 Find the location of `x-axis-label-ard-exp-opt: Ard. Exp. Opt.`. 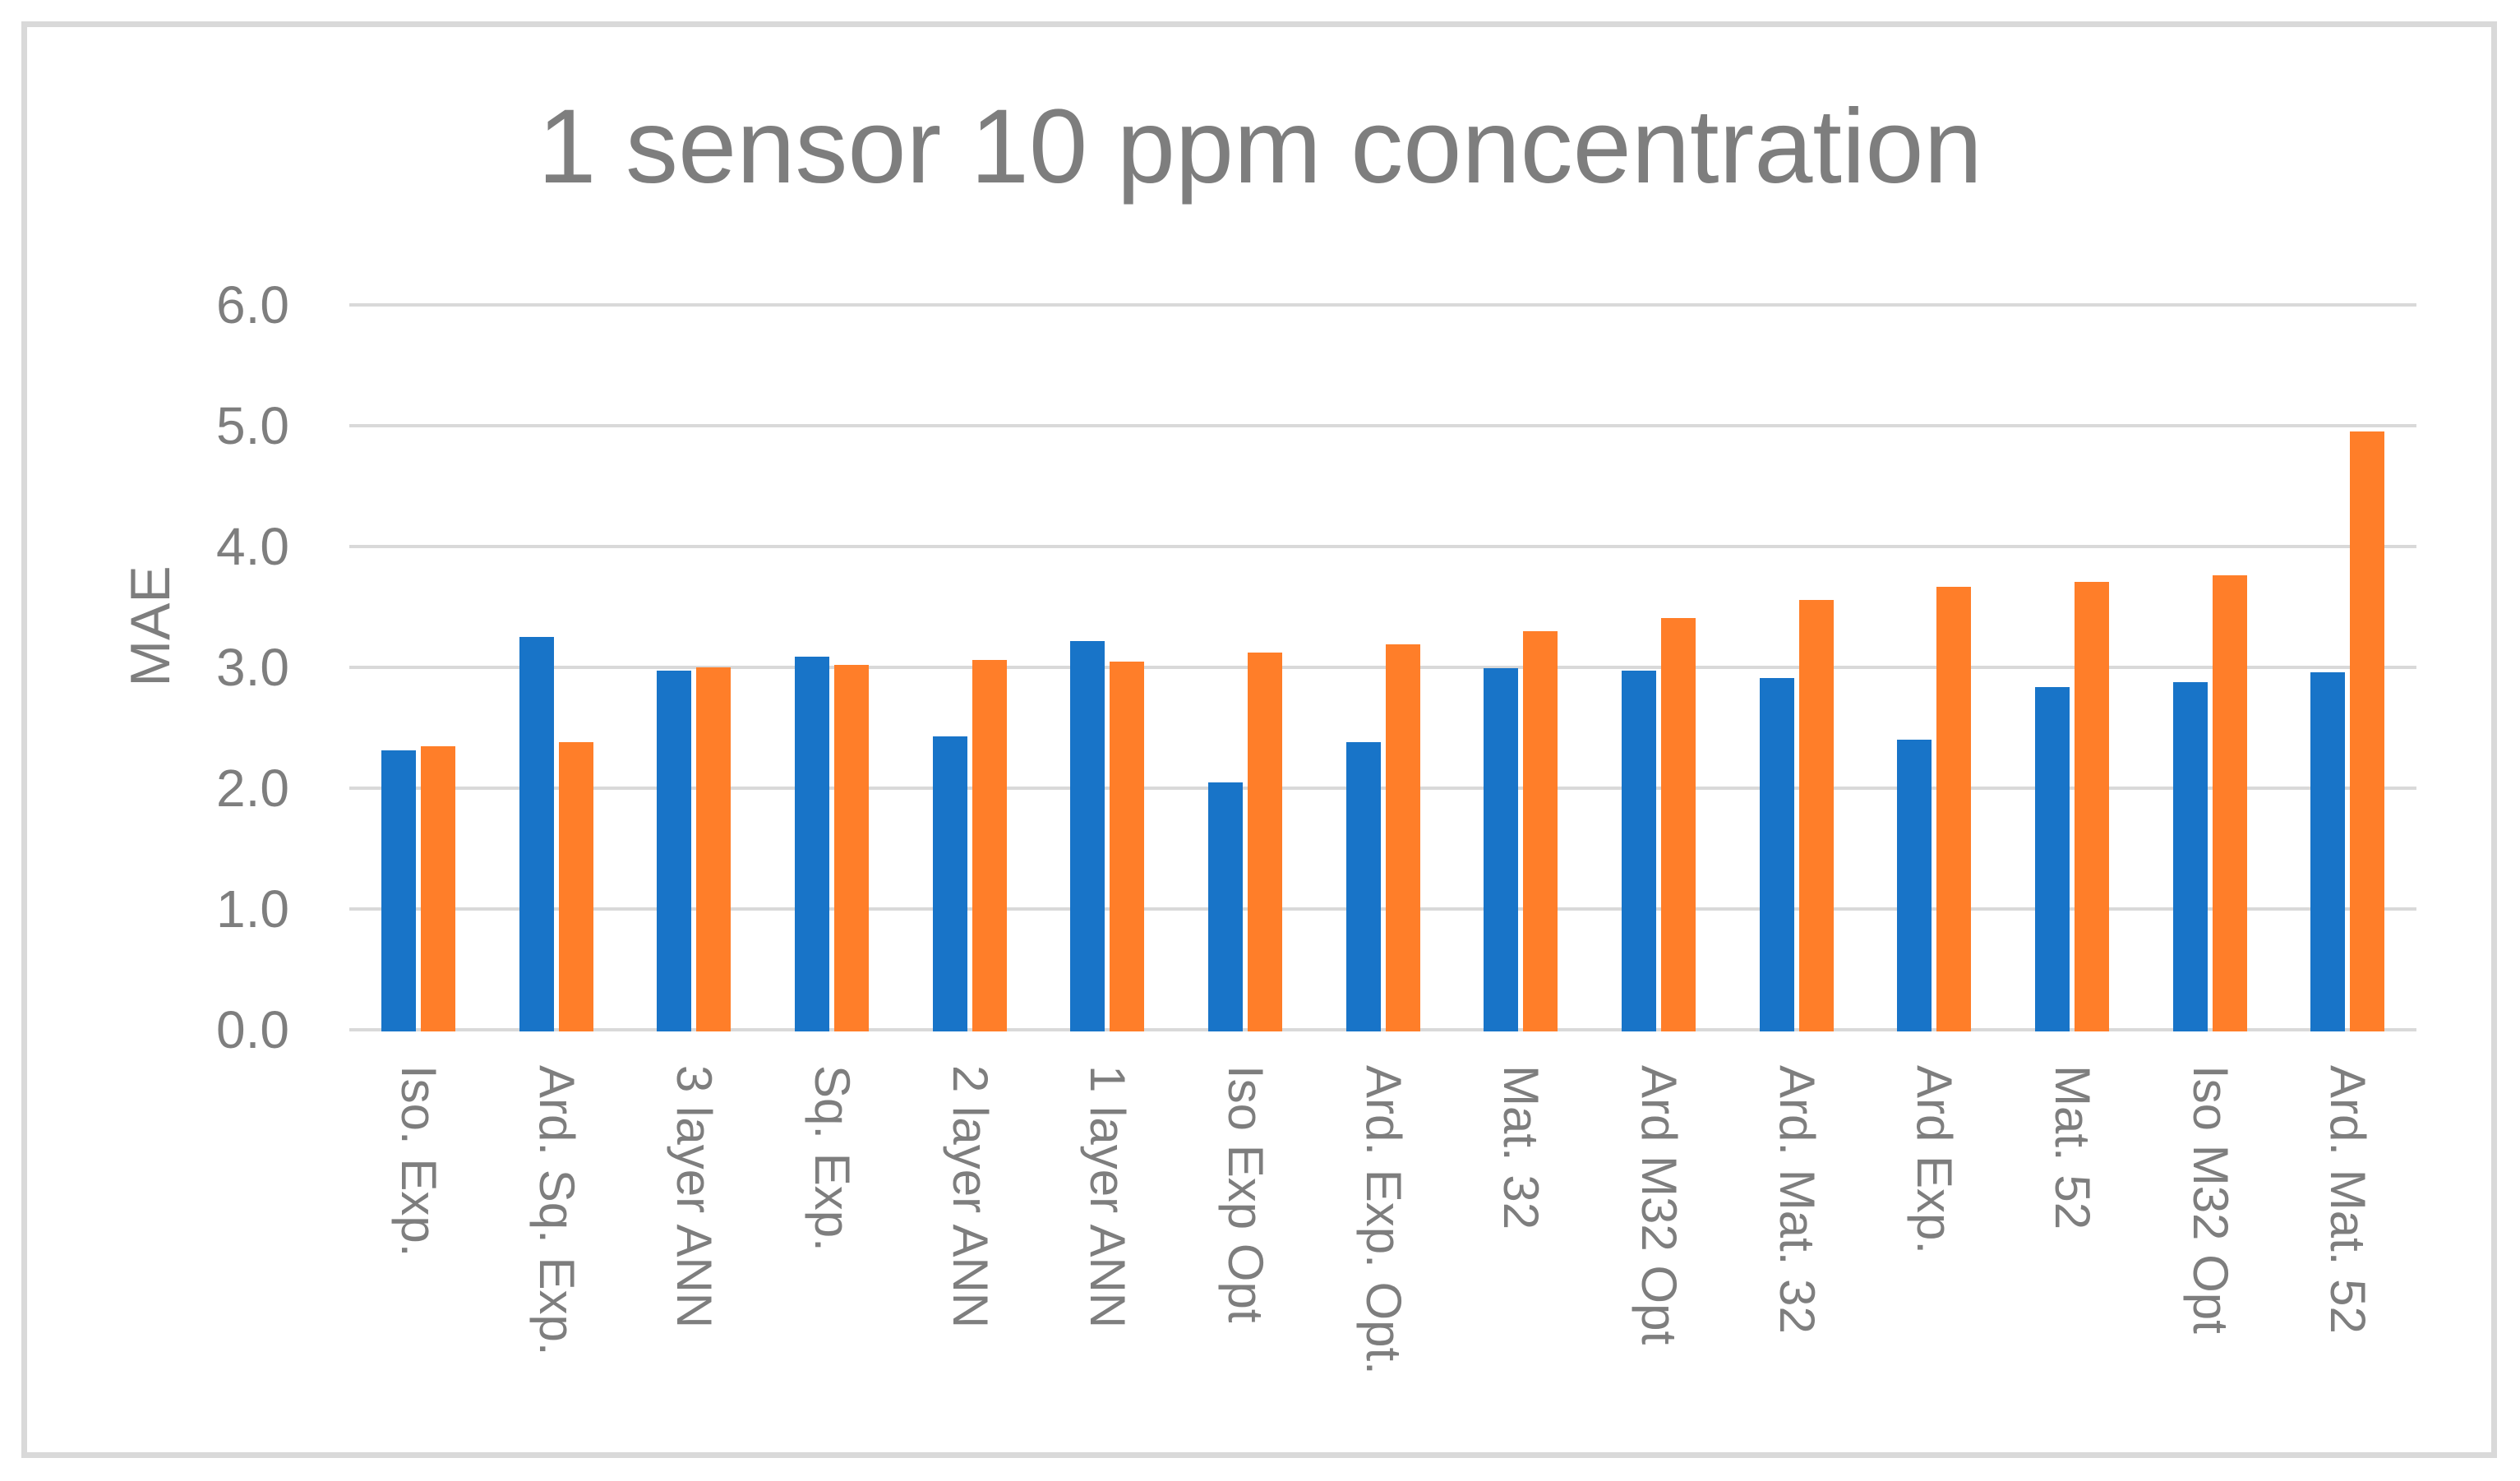

x-axis-label-ard-exp-opt: Ard. Exp. Opt. is located at coordinates (1383, 1220).